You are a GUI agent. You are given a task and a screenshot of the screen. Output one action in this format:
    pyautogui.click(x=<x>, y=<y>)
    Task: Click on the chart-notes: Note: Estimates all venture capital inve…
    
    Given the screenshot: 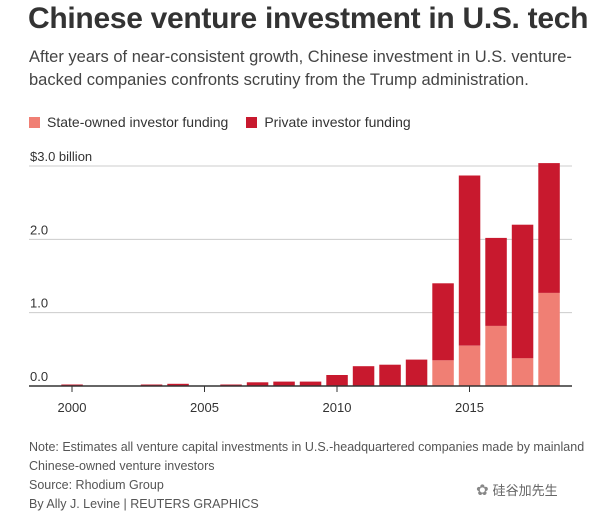 What is the action you would take?
    pyautogui.click(x=314, y=476)
    